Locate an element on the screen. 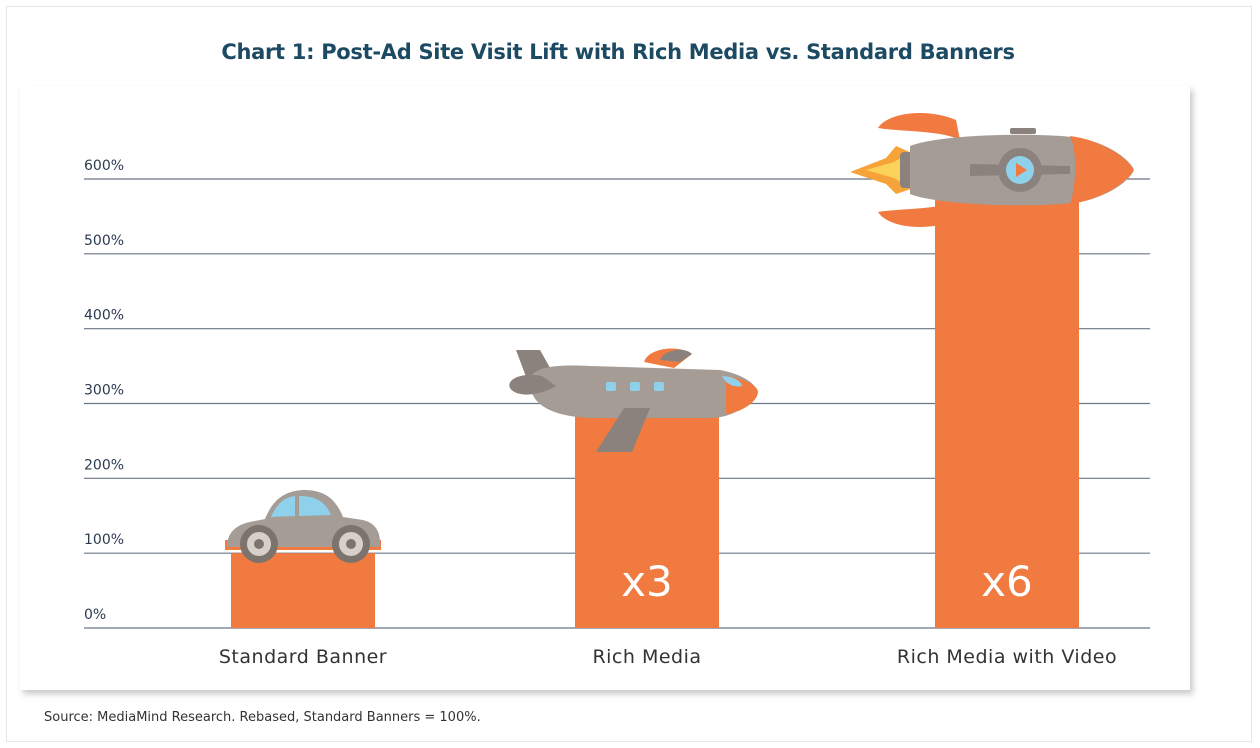 The width and height of the screenshot is (1260, 748). y-tick-label: 200% is located at coordinates (104, 465).